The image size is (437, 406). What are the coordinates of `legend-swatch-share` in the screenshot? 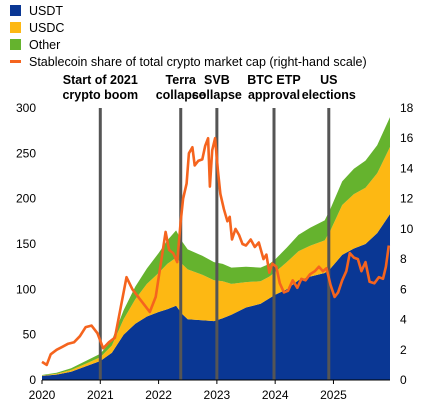 It's located at (15, 61).